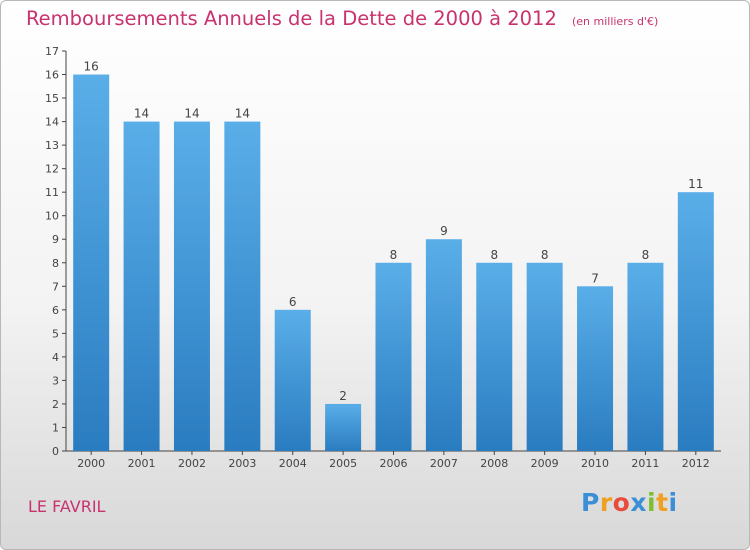 The height and width of the screenshot is (550, 750). I want to click on x-tick-label: 2006, so click(394, 463).